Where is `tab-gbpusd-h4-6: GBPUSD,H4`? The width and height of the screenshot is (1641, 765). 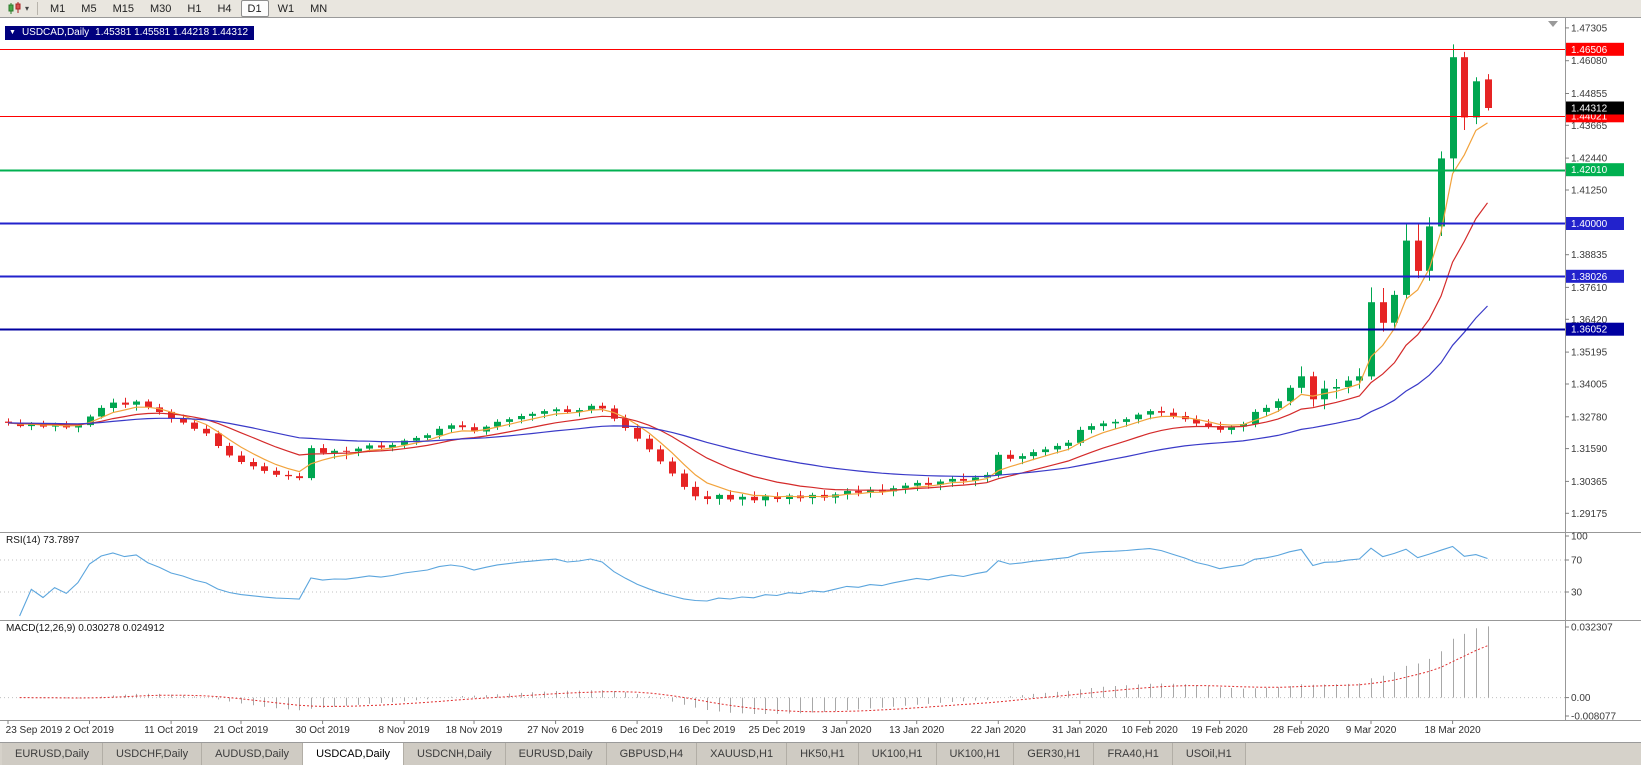
tab-gbpusd-h4-6: GBPUSD,H4 is located at coordinates (652, 754).